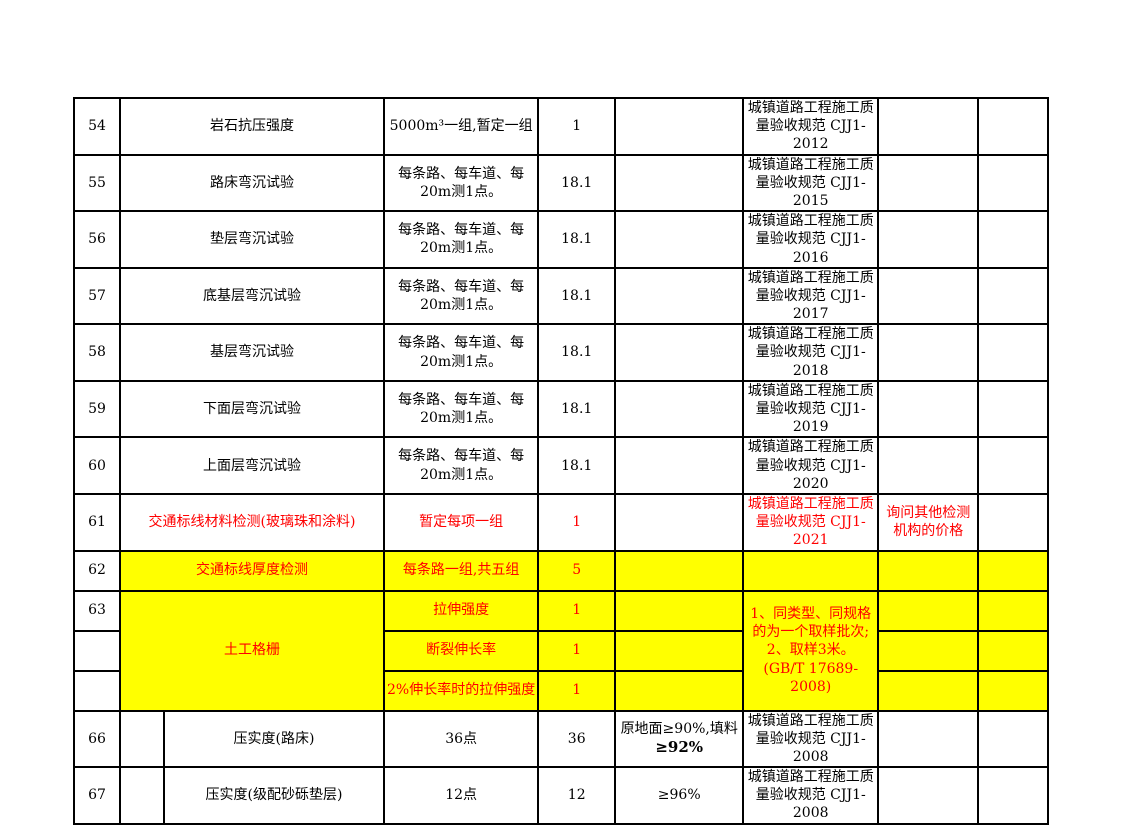 The image size is (1122, 825). What do you see at coordinates (811, 126) in the screenshot?
I see `standard-cell: 城镇道路工程施工质量验收规范 CJJ1-2012` at bounding box center [811, 126].